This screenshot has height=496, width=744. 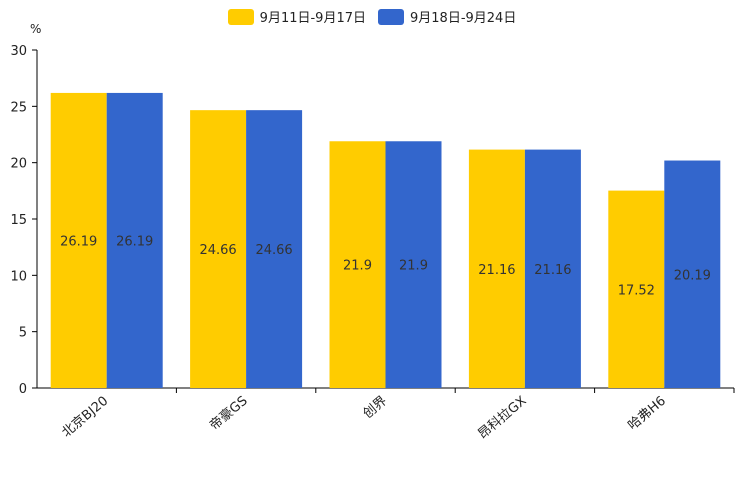 I want to click on data-label-2-1: 26.19, so click(x=134, y=241).